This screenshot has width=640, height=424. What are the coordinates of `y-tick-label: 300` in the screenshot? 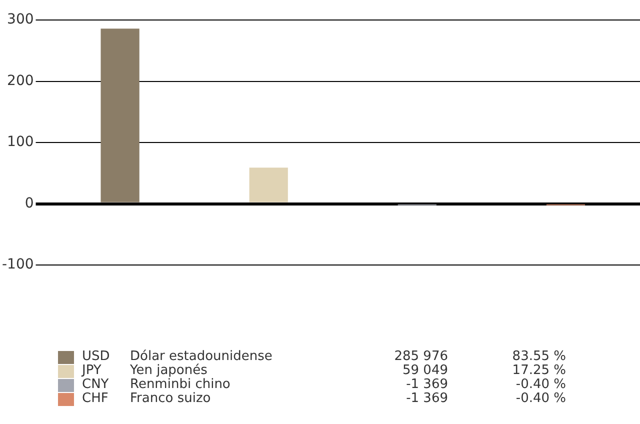 It's located at (20, 20).